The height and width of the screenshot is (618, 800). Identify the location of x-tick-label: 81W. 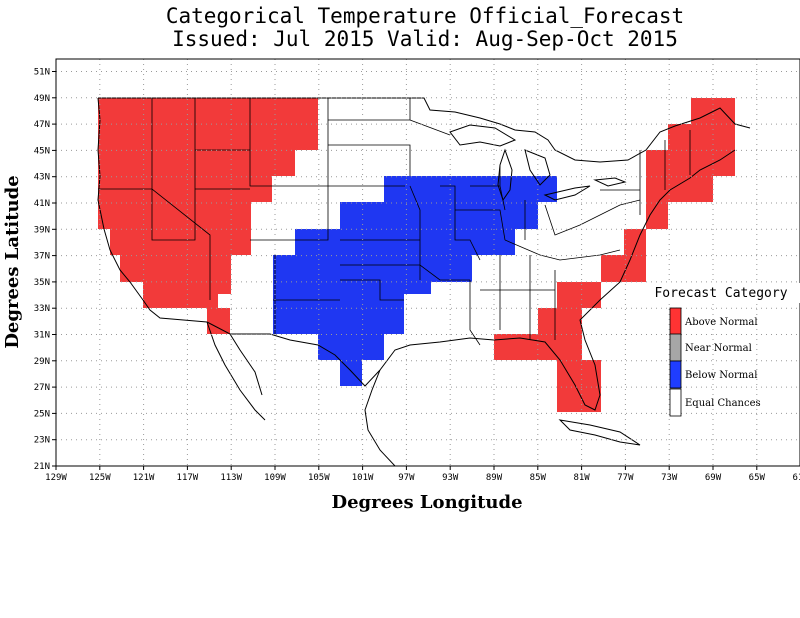
(581, 478).